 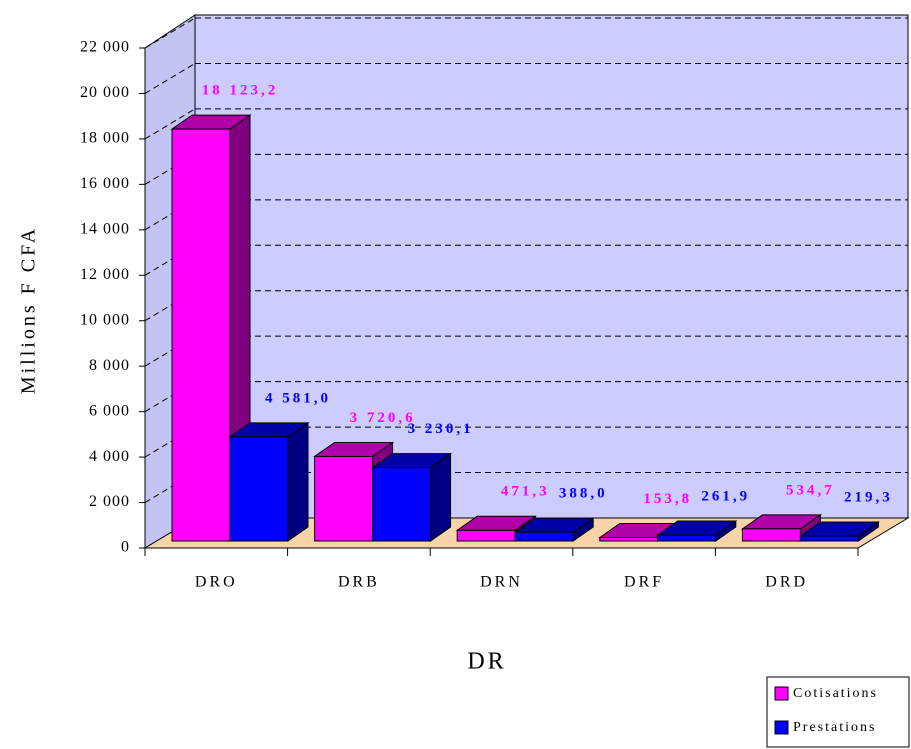 What do you see at coordinates (109, 456) in the screenshot?
I see `y-tick-label: 4 000` at bounding box center [109, 456].